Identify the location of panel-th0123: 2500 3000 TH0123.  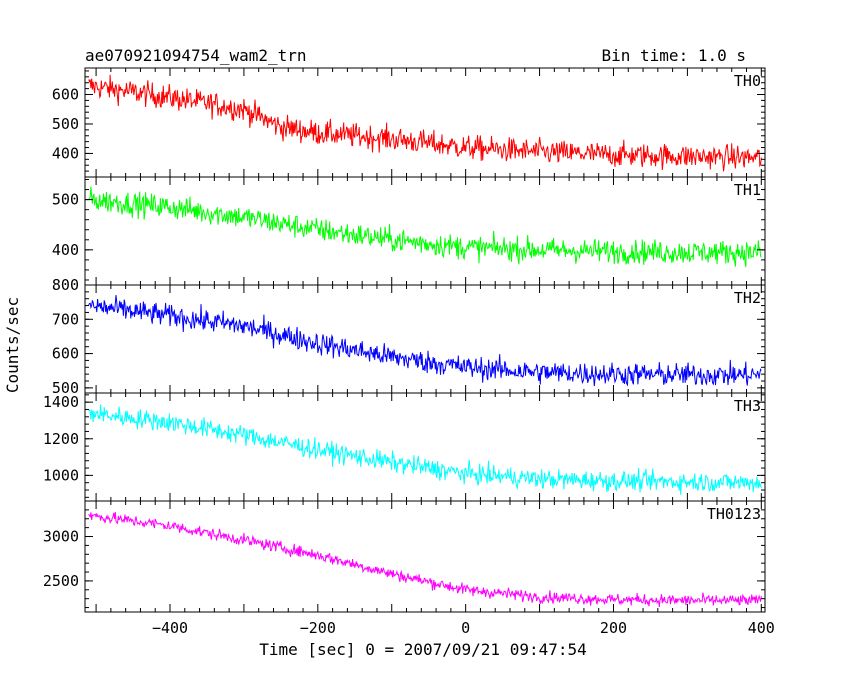
(404, 556).